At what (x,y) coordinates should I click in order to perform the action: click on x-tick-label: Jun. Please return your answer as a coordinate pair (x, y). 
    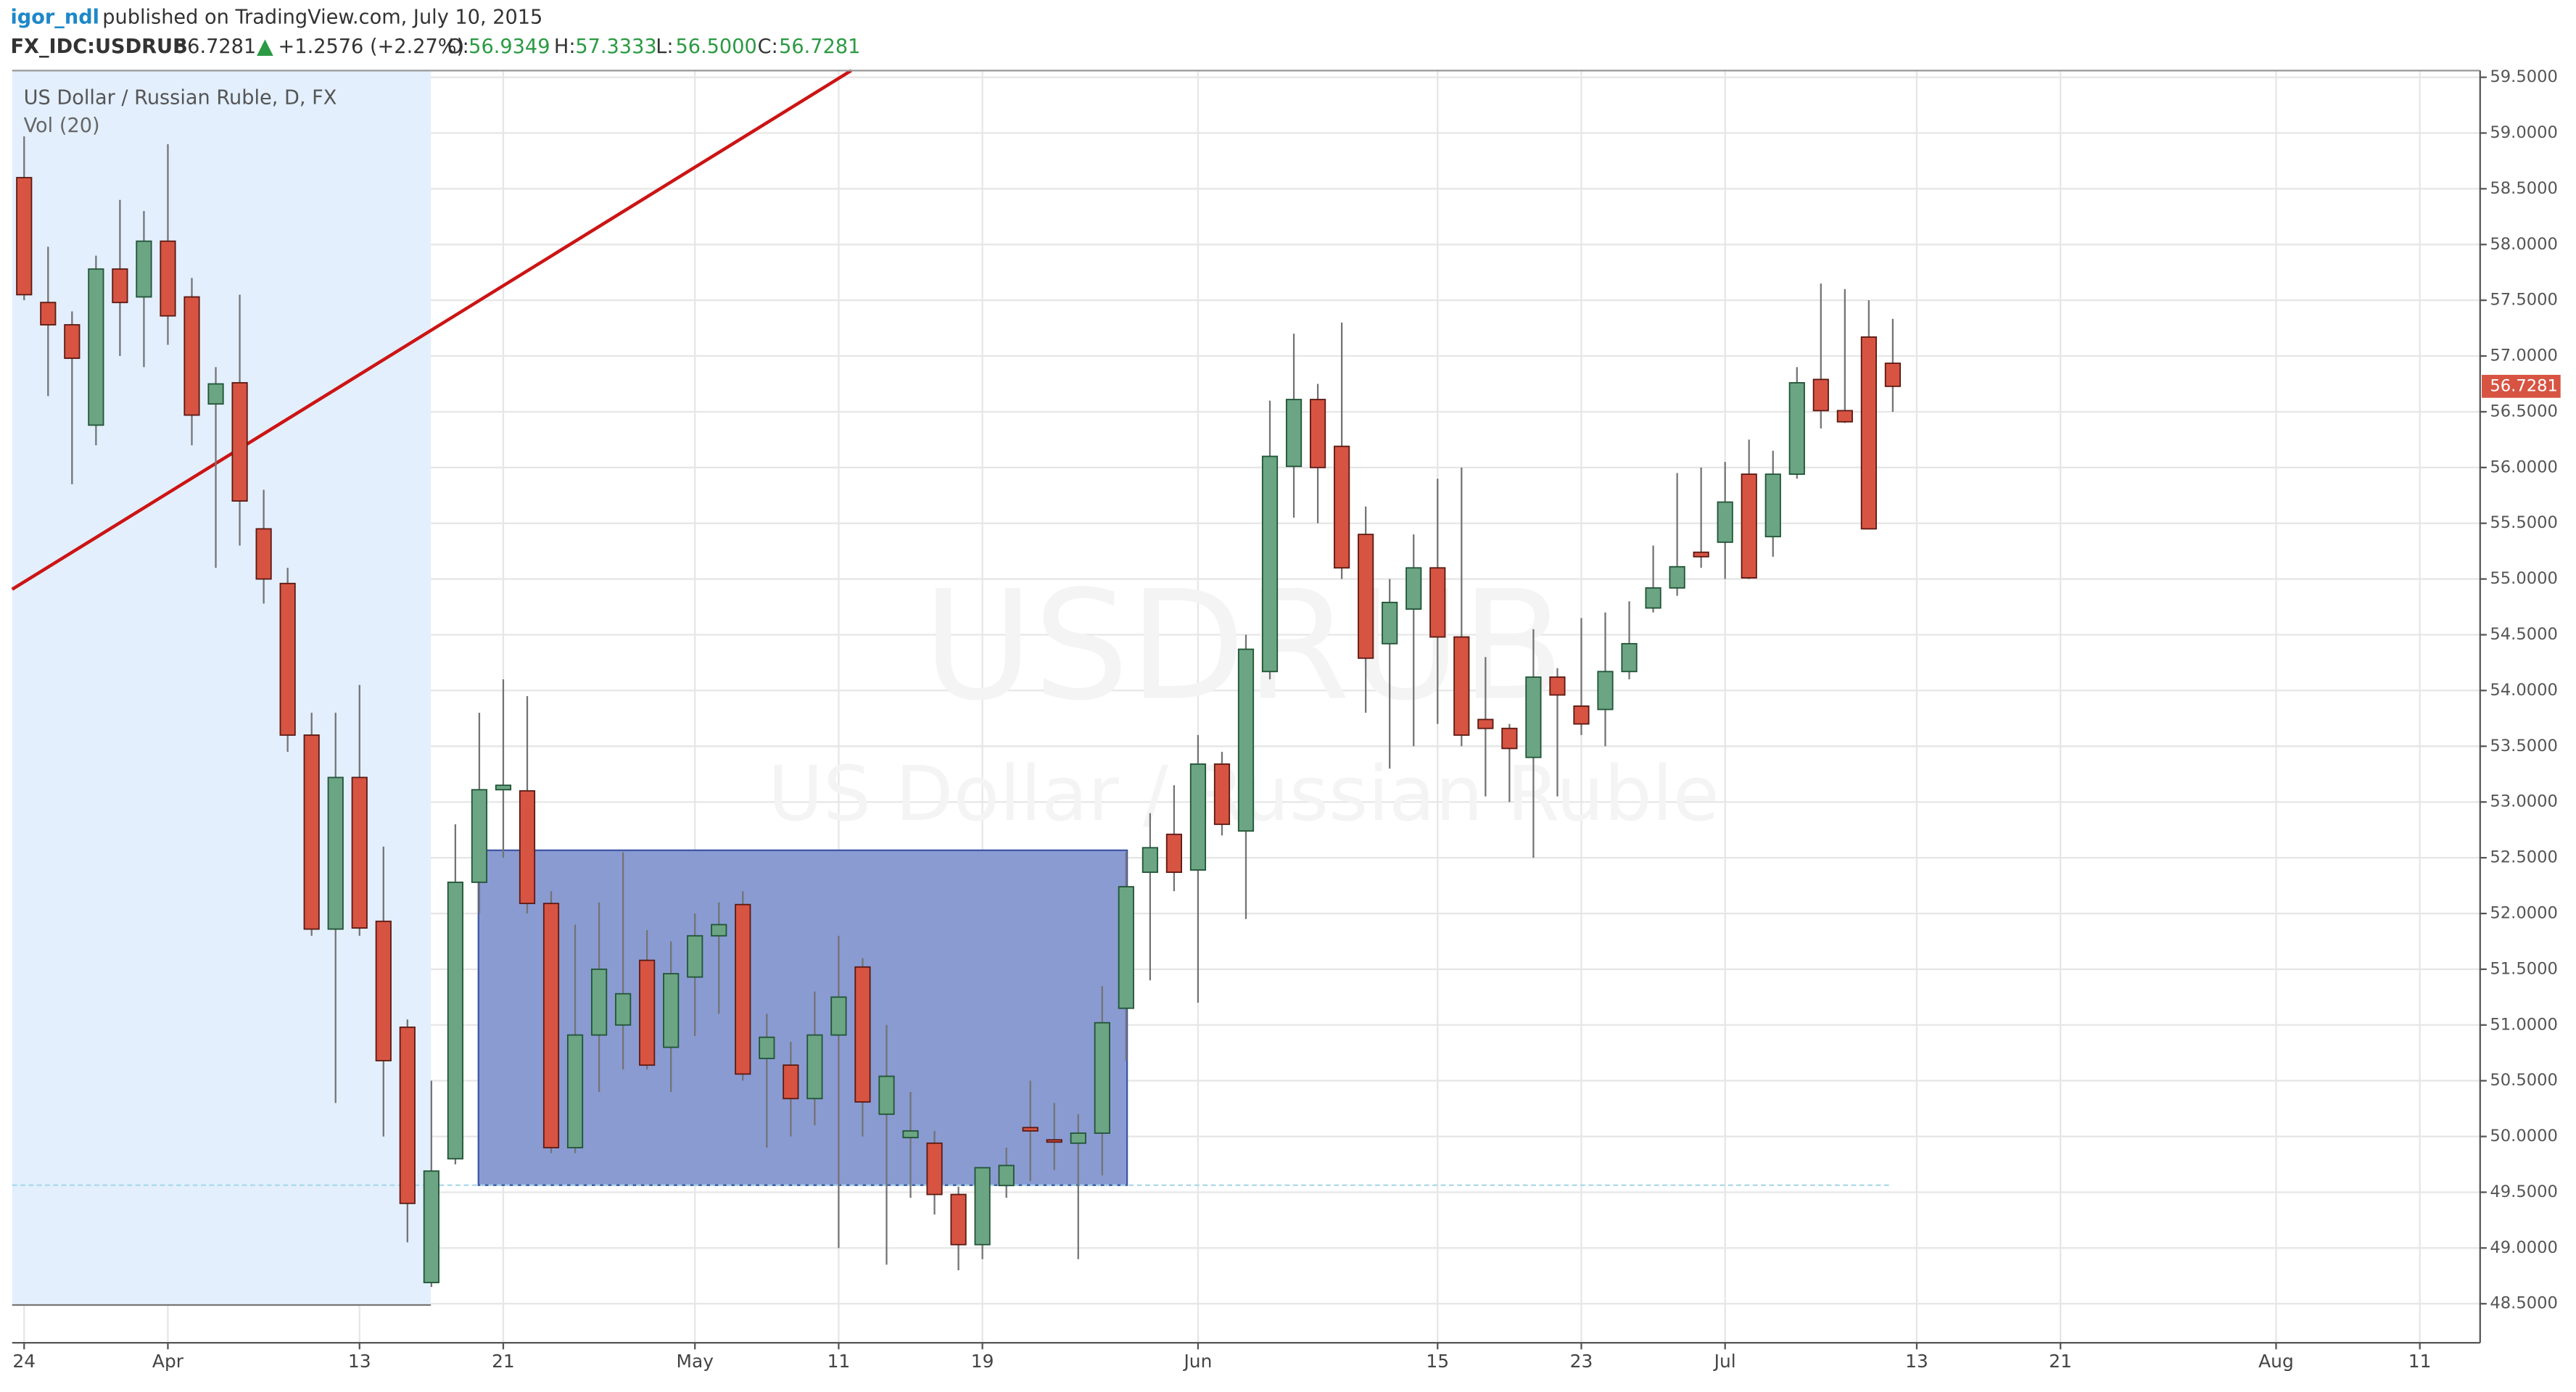
    Looking at the image, I should click on (1197, 1361).